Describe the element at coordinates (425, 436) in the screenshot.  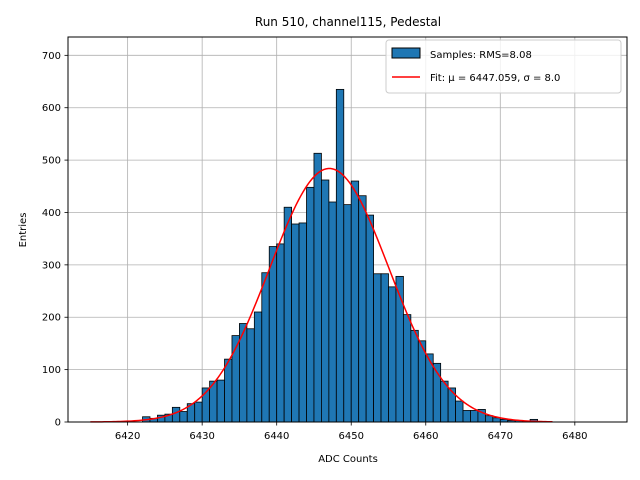
I see `x-tick-label: 6460` at that location.